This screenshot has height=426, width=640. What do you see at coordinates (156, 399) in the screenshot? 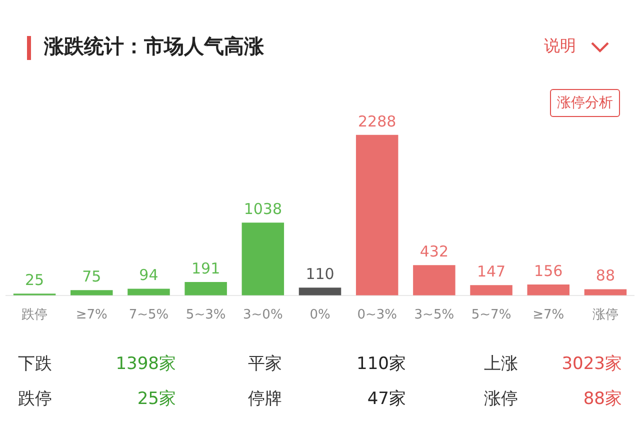
I see `text: 25家` at bounding box center [156, 399].